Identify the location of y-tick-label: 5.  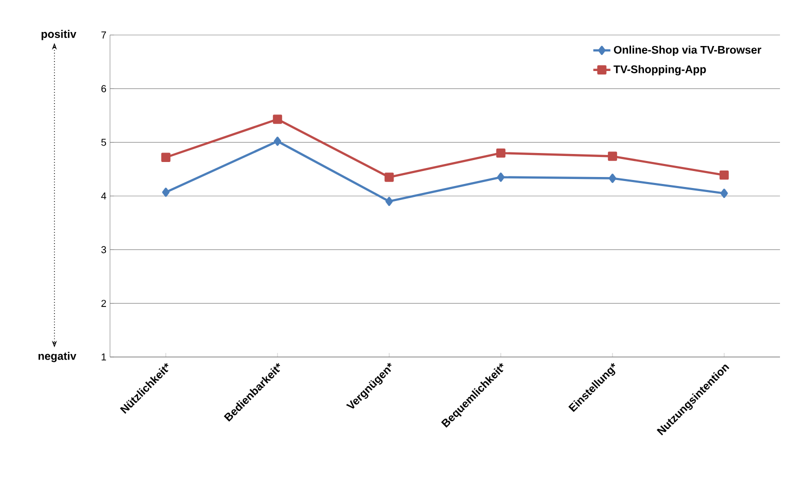
(103, 142).